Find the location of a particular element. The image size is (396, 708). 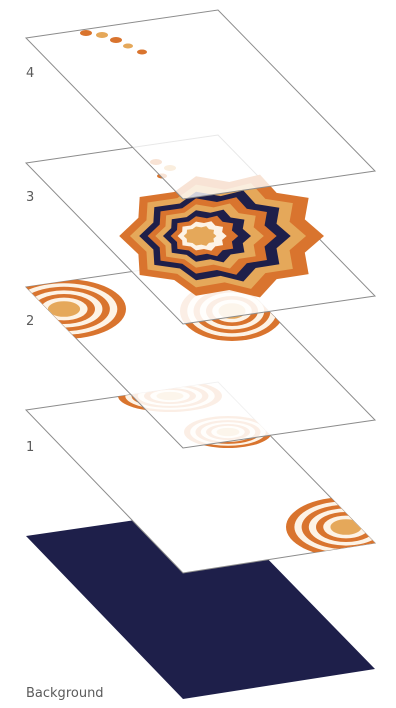

background-label: Background is located at coordinates (65, 693).